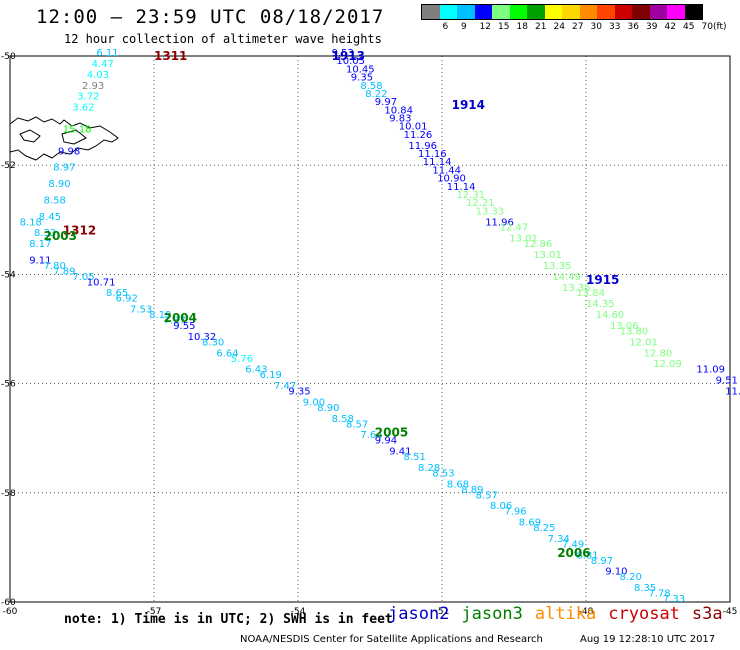  Describe the element at coordinates (573, 544) in the screenshot. I see `wave-height-label: 7.49` at that location.